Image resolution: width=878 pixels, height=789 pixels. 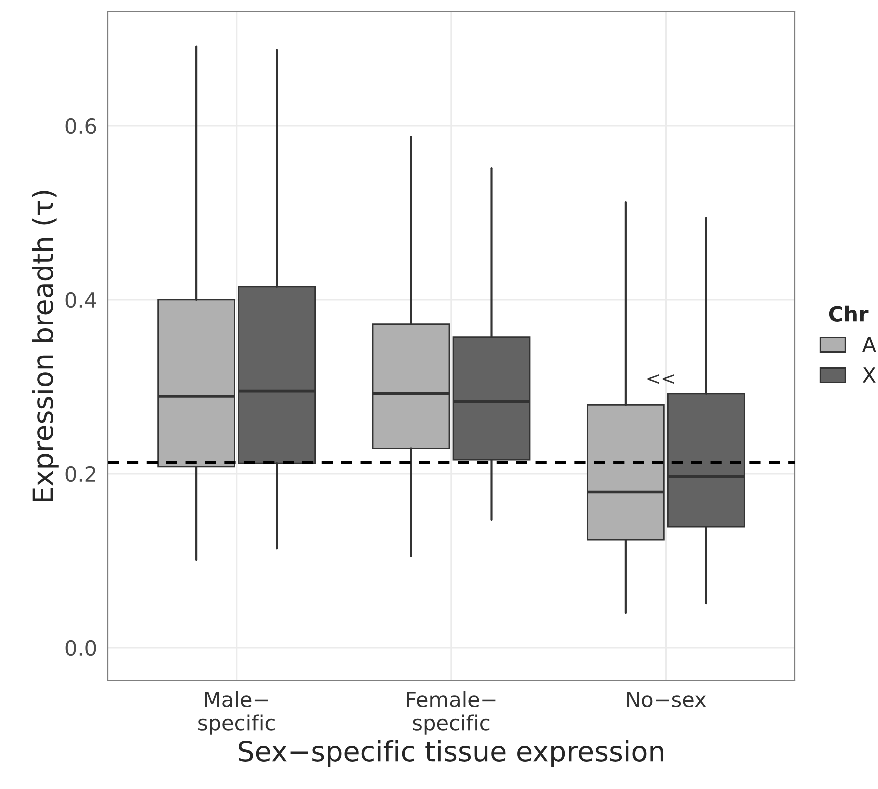 What do you see at coordinates (81, 474) in the screenshot?
I see `y-tick-label: 0.2` at bounding box center [81, 474].